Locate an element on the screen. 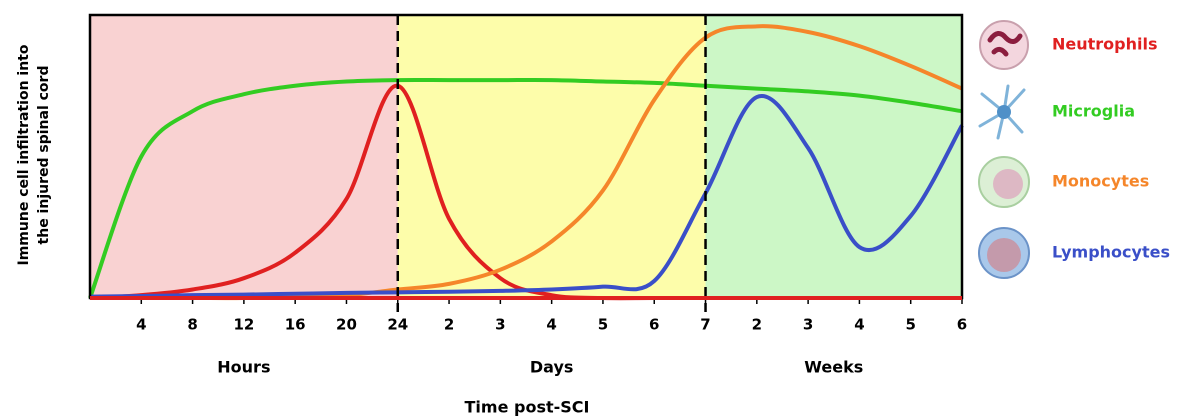 This screenshot has width=1196, height=420. legend-label: Lymphocytes is located at coordinates (1111, 252).